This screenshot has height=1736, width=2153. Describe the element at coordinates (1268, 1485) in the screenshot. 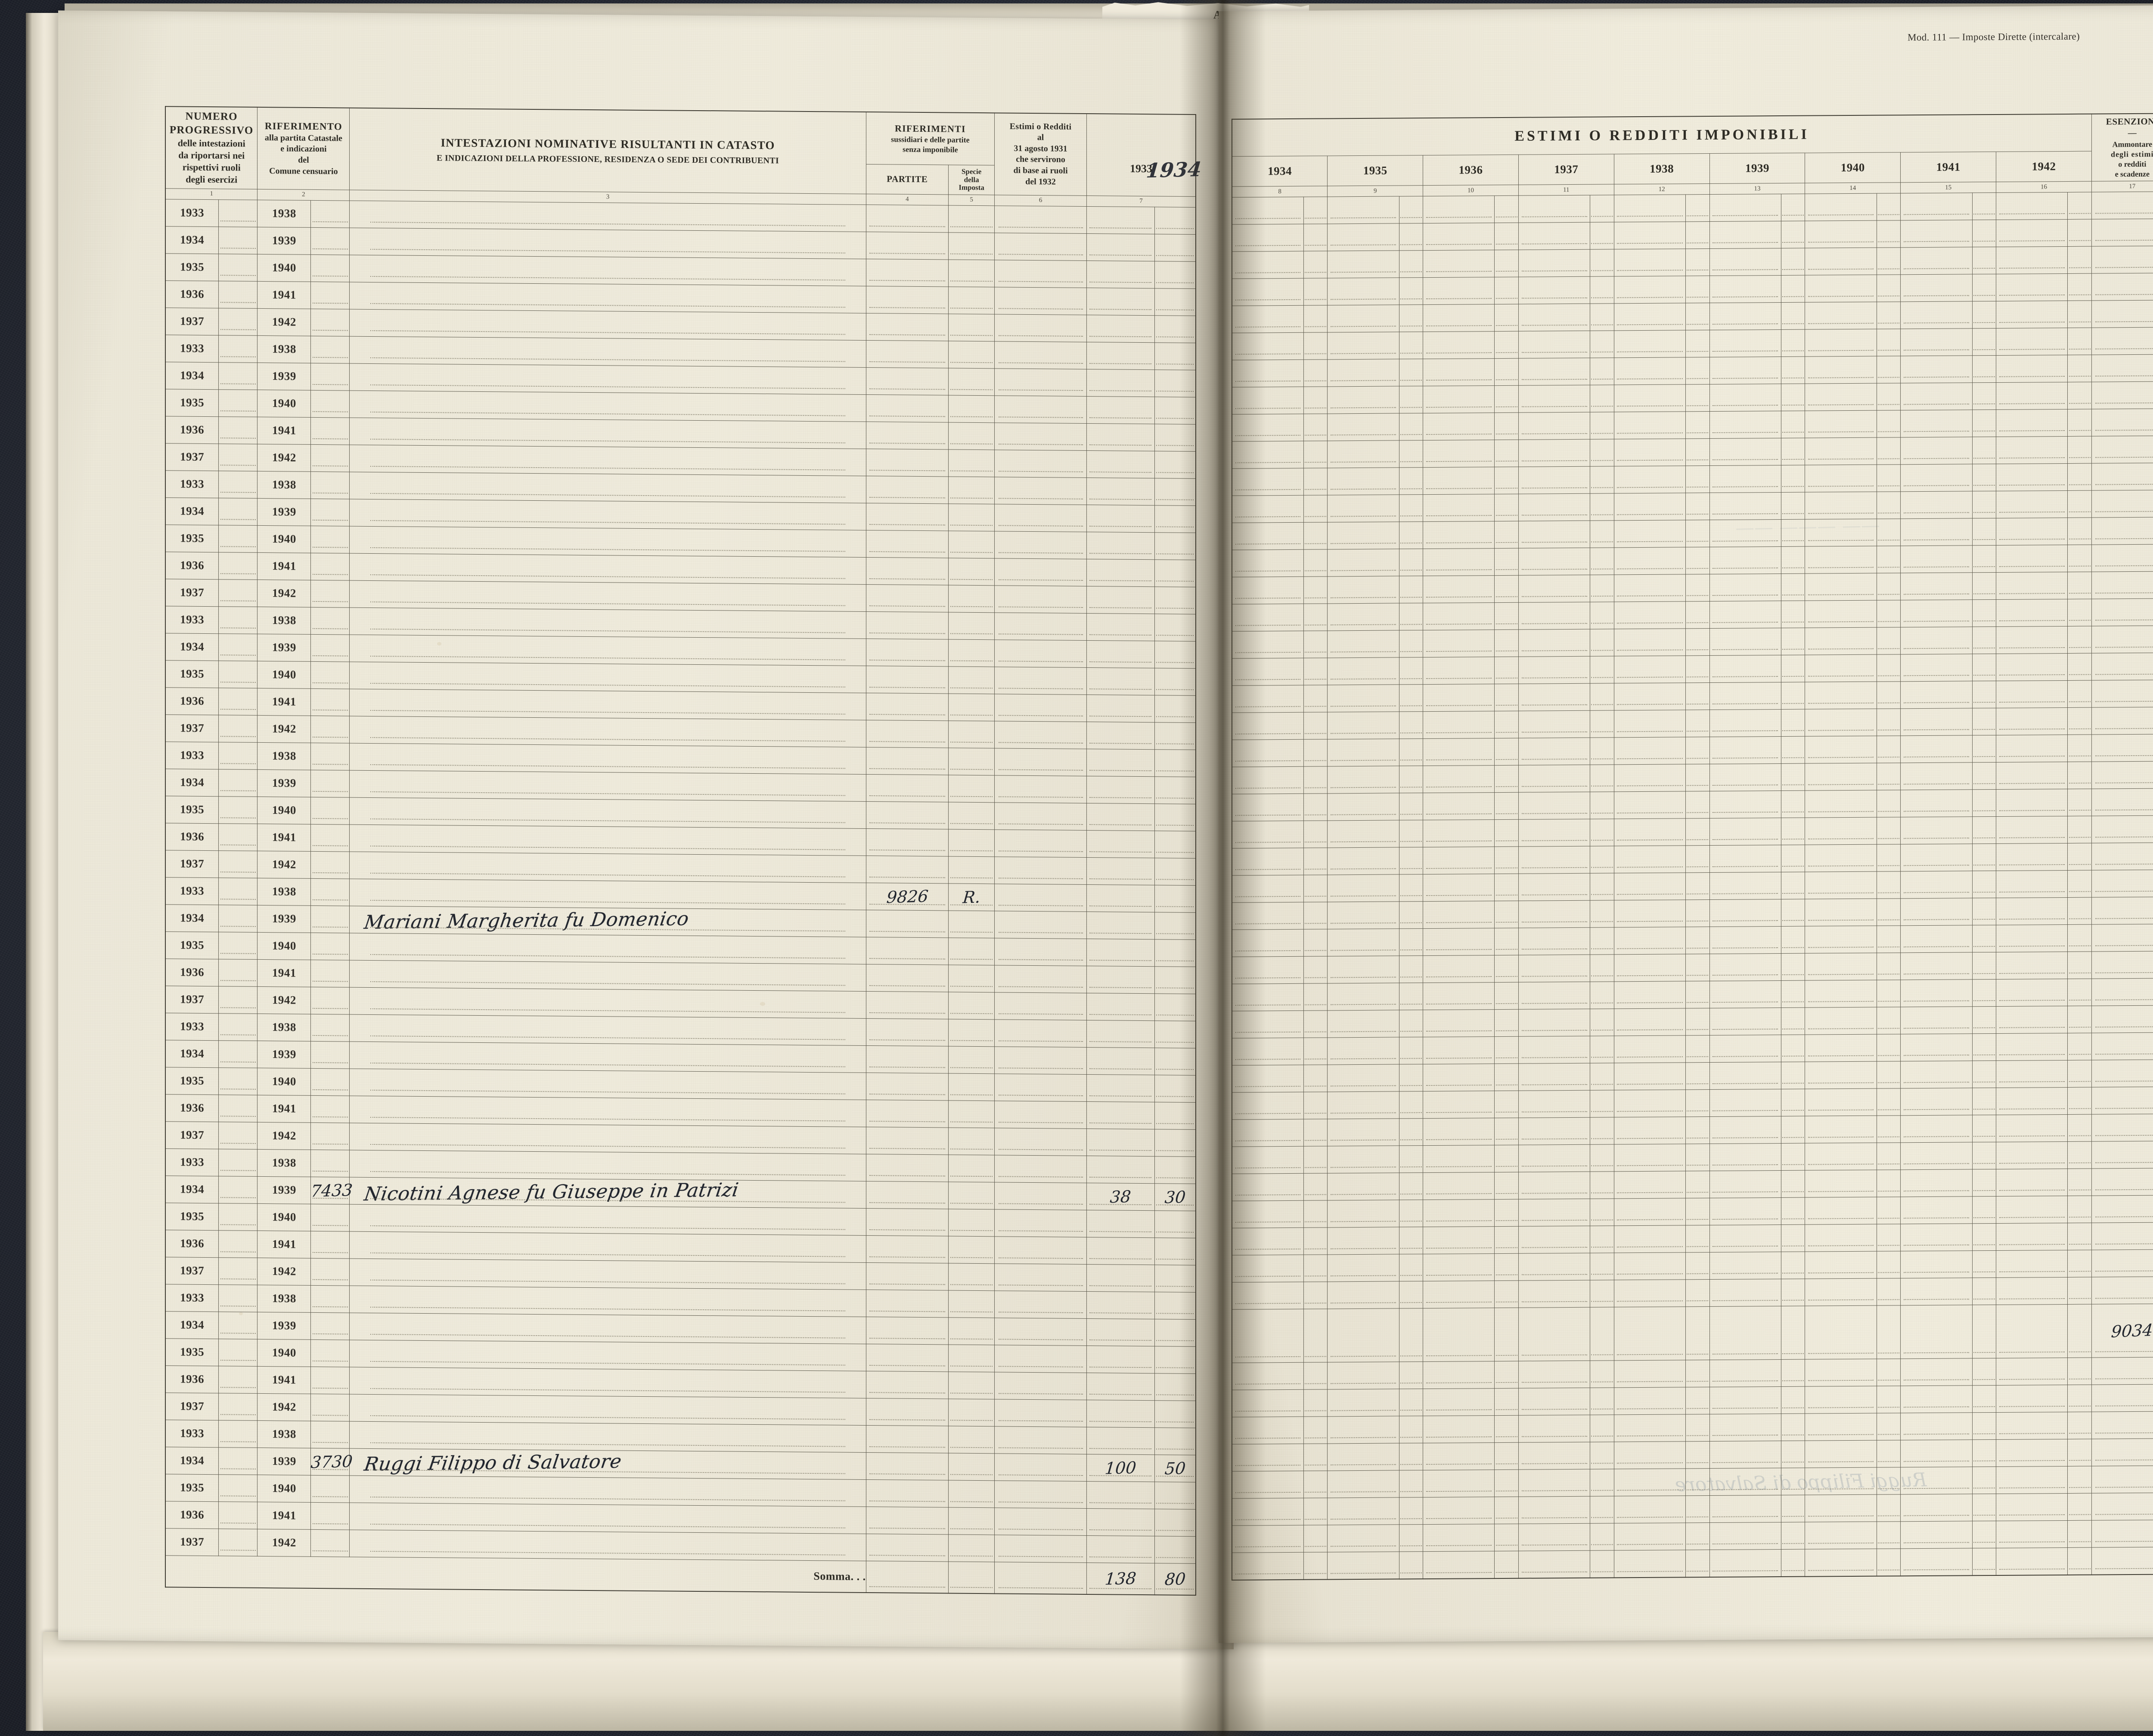

I see `imponibile-lire-1934` at that location.